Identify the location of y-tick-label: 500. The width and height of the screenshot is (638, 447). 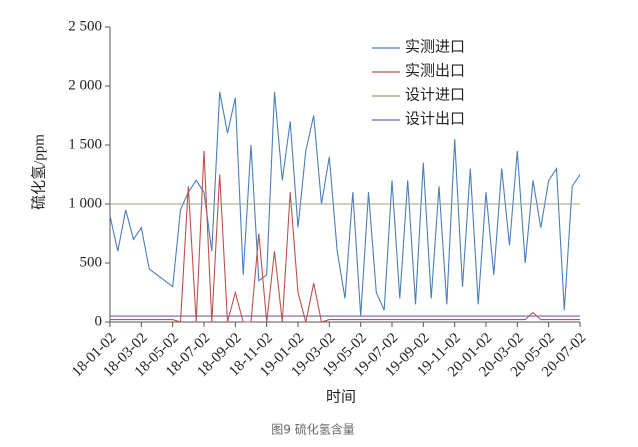
(91, 262).